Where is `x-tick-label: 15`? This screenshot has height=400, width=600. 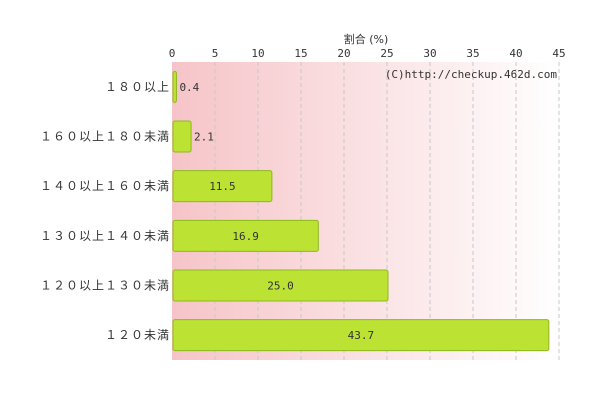
x-tick-label: 15 is located at coordinates (300, 53).